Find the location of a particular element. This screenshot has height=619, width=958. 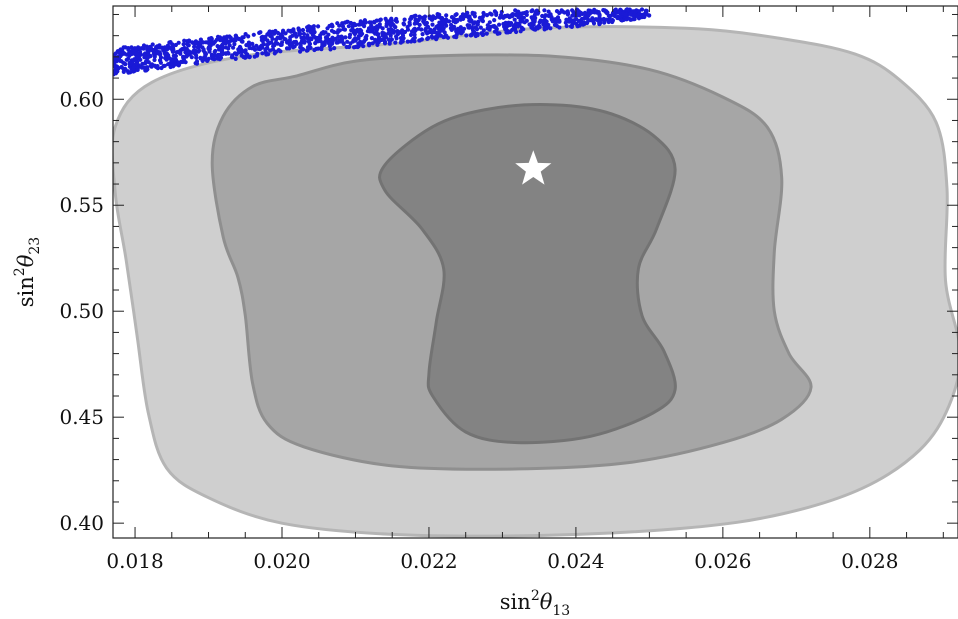

y-axis-title-group: sin2θ23 is located at coordinates (27, 272).